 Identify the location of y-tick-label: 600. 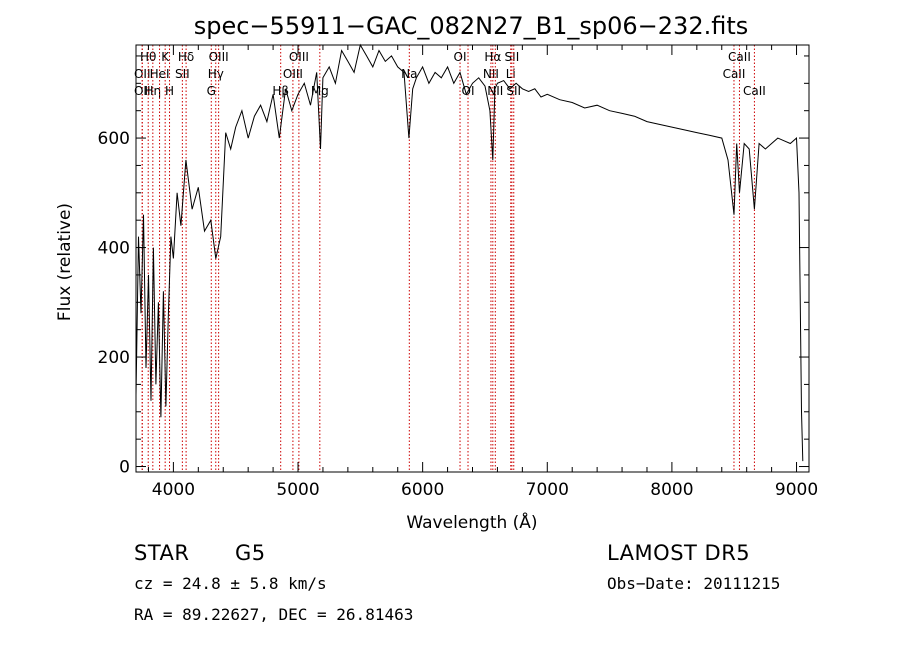
(114, 139).